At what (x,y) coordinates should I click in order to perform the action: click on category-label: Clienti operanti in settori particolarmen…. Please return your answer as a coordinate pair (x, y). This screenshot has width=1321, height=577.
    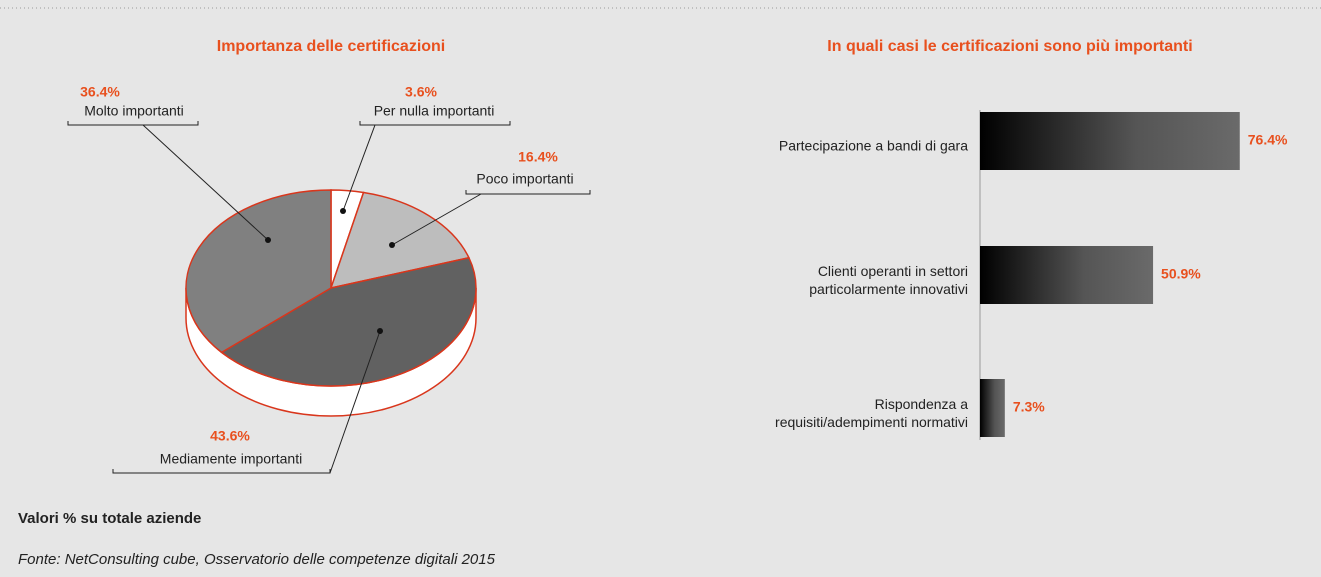
    Looking at the image, I should click on (888, 280).